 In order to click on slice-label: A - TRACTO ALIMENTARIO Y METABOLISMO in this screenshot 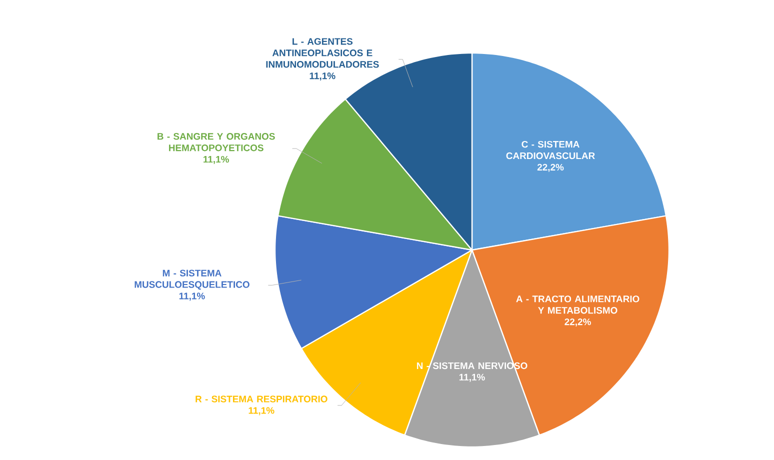, I will do `click(578, 305)`.